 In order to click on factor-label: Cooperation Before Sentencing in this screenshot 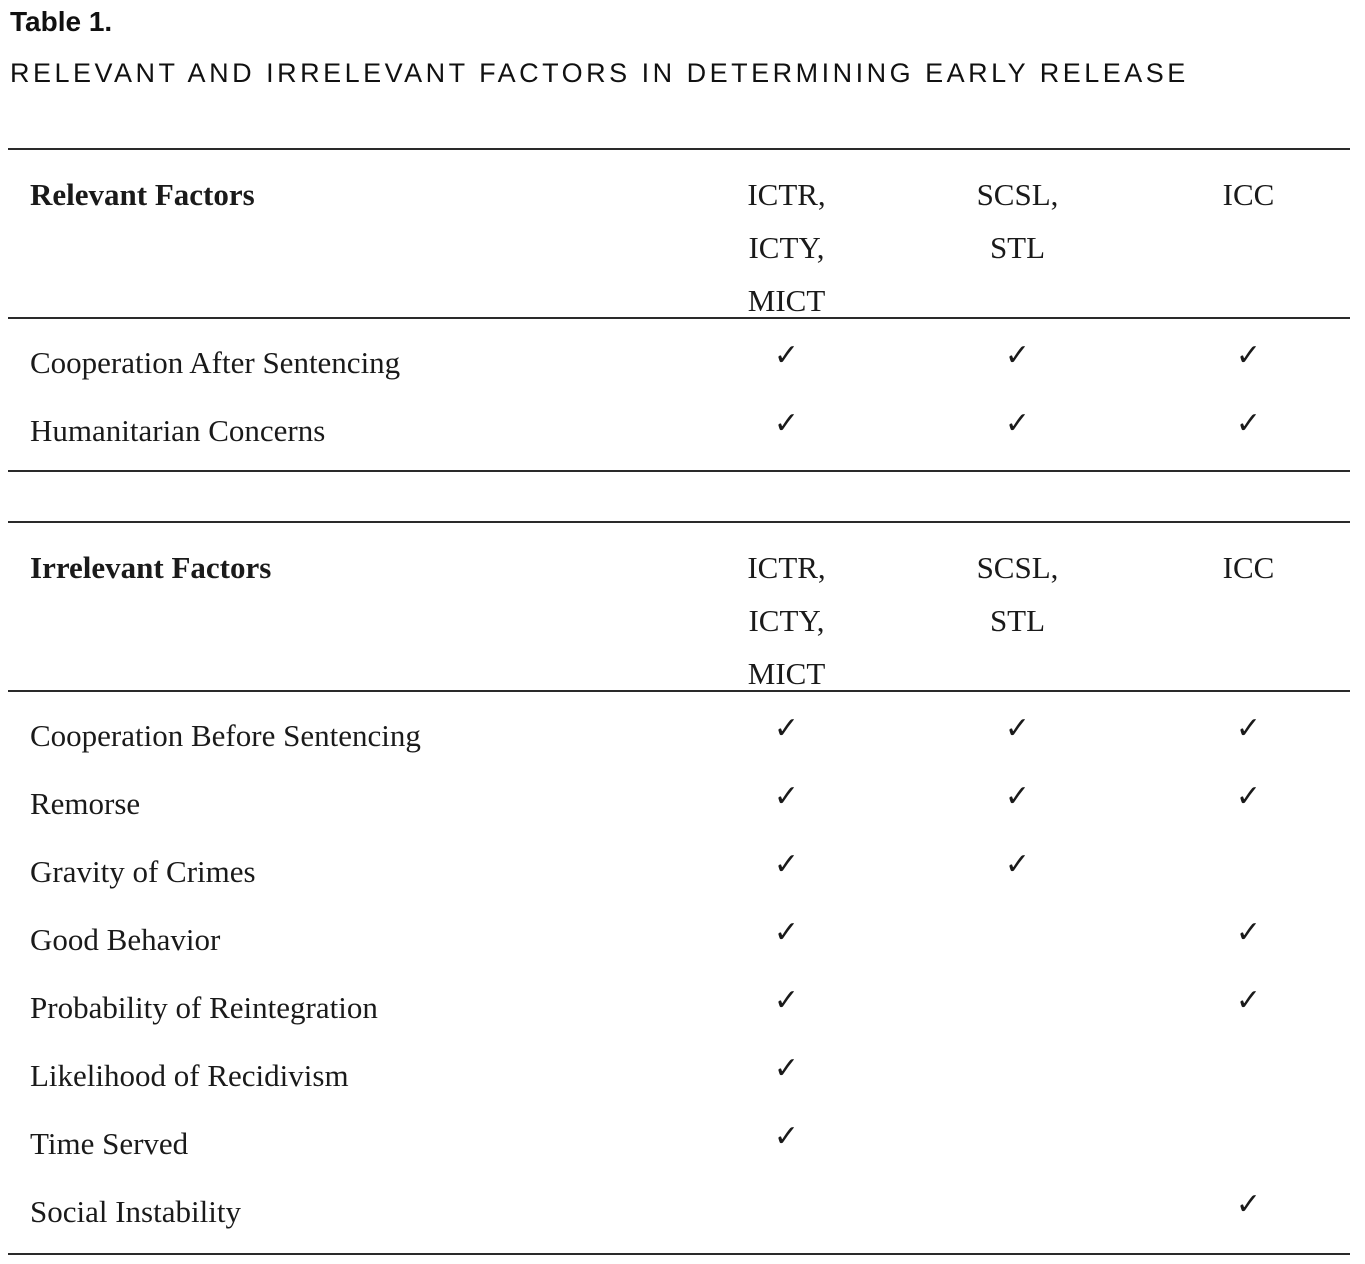, I will do `click(225, 735)`.